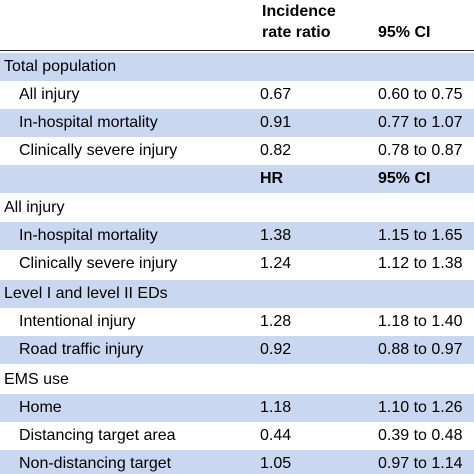 This screenshot has height=474, width=474. What do you see at coordinates (237, 179) in the screenshot?
I see `subheader-row: HR 95% CI` at bounding box center [237, 179].